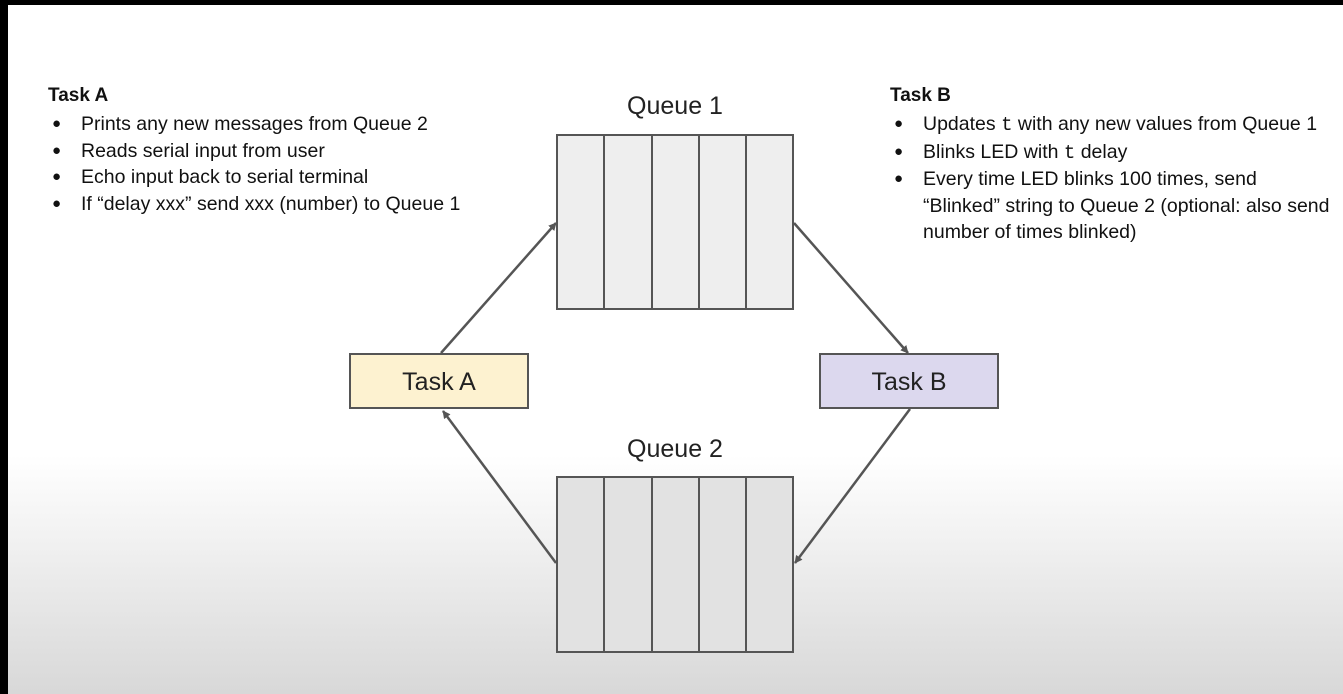 This screenshot has height=694, width=1343. What do you see at coordinates (962, 124) in the screenshot?
I see `bullet-text: Updates` at bounding box center [962, 124].